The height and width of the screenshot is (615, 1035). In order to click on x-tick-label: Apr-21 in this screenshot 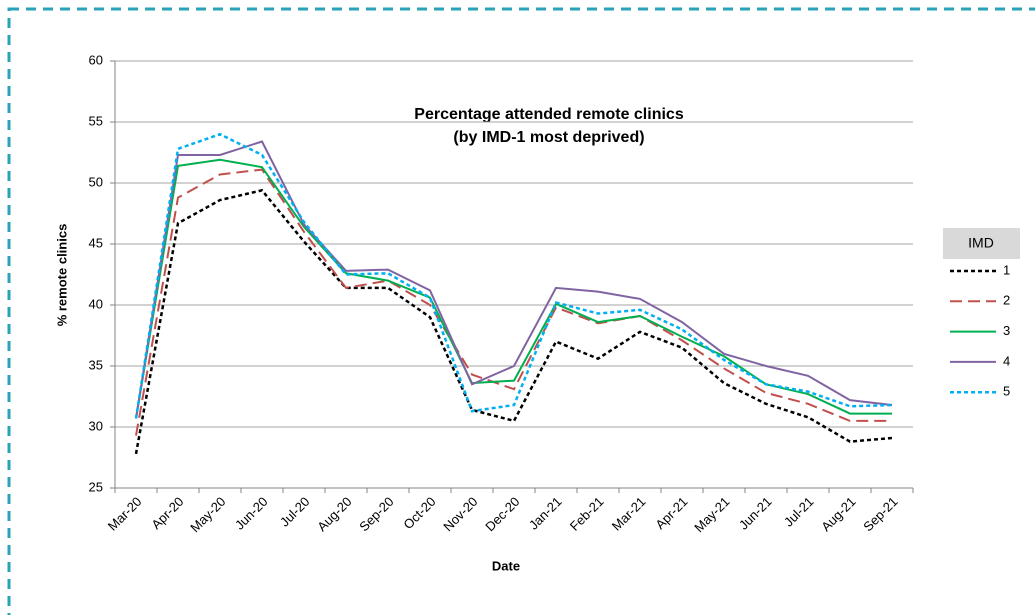, I will do `click(671, 513)`.